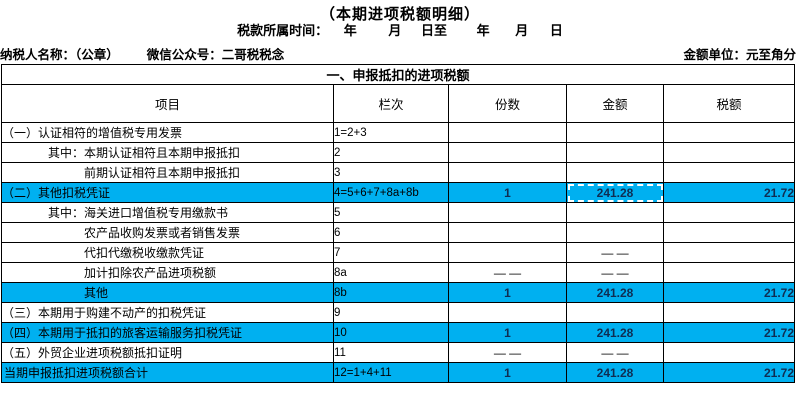 This screenshot has height=402, width=800. Describe the element at coordinates (167, 192) in the screenshot. I see `item-cell: （二）其他扣税凭证` at that location.